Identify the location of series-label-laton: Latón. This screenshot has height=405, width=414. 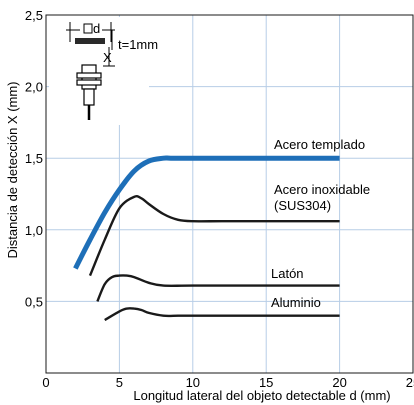
(287, 273).